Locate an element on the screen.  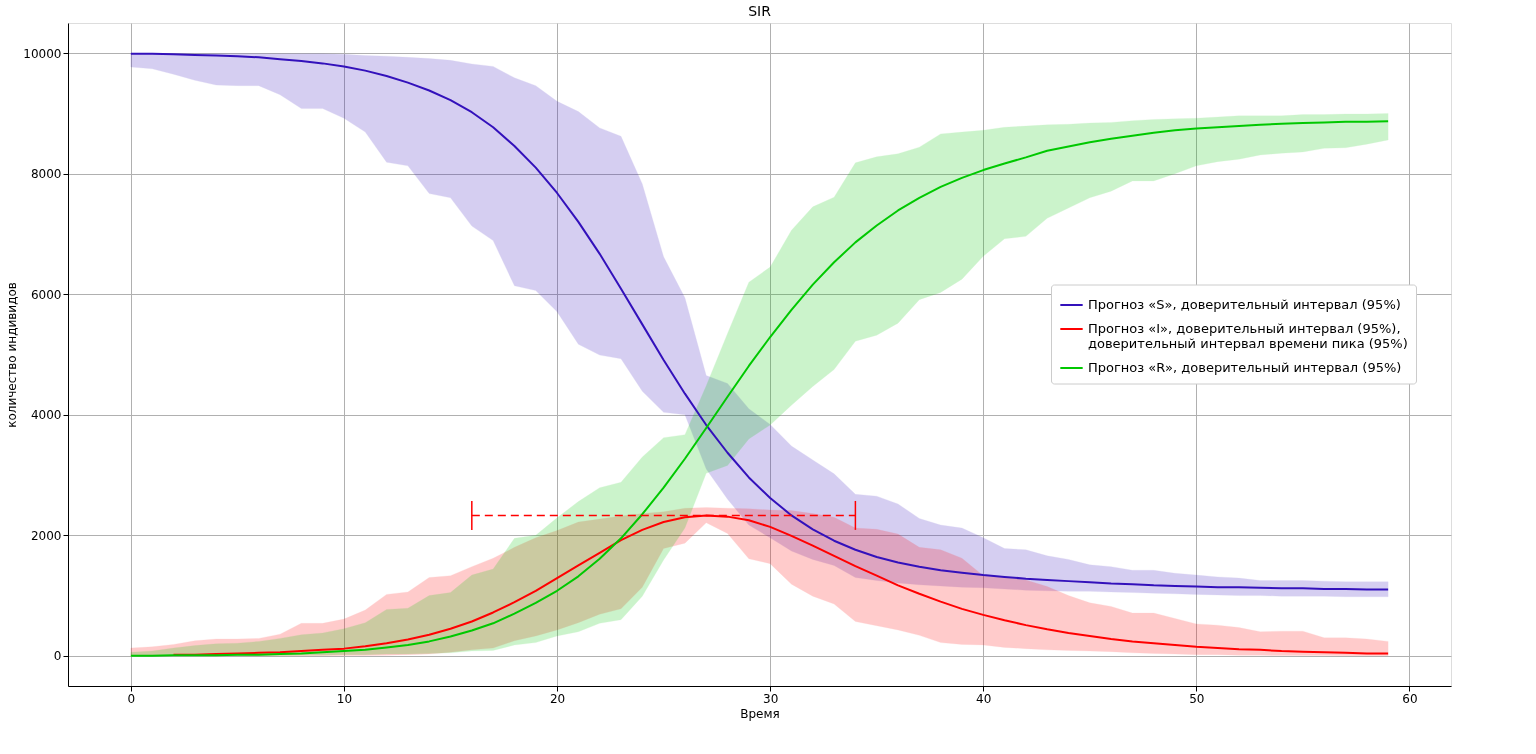
x-tick-label: 40 is located at coordinates (984, 698).